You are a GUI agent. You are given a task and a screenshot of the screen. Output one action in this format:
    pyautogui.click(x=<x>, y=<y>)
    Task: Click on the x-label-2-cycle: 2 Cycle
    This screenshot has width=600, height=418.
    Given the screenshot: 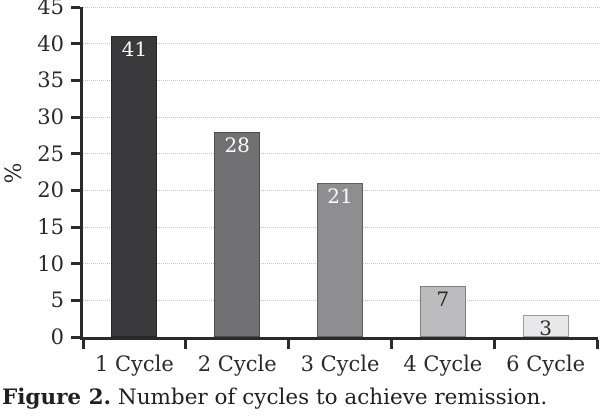 What is the action you would take?
    pyautogui.click(x=237, y=364)
    